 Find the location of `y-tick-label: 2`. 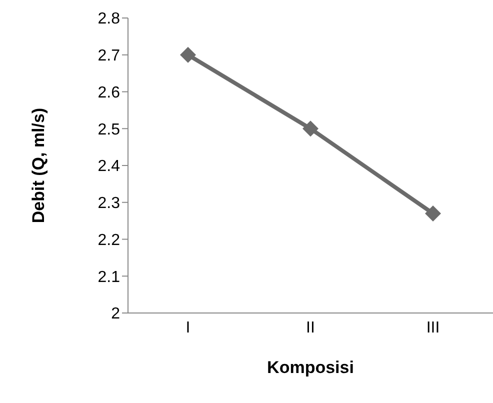

y-tick-label: 2 is located at coordinates (115, 314).